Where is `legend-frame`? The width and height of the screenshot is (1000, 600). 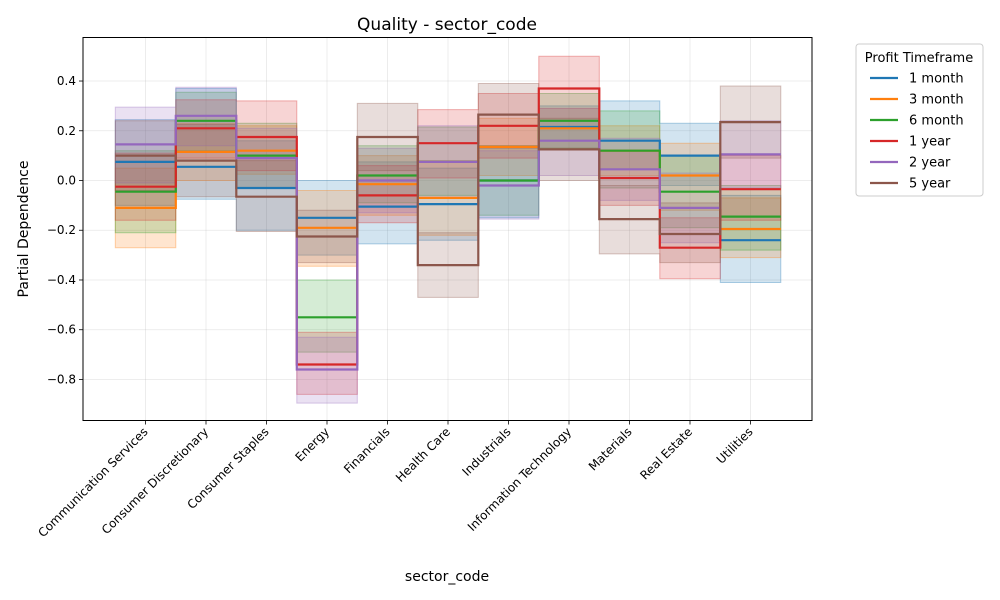 legend-frame is located at coordinates (919, 120).